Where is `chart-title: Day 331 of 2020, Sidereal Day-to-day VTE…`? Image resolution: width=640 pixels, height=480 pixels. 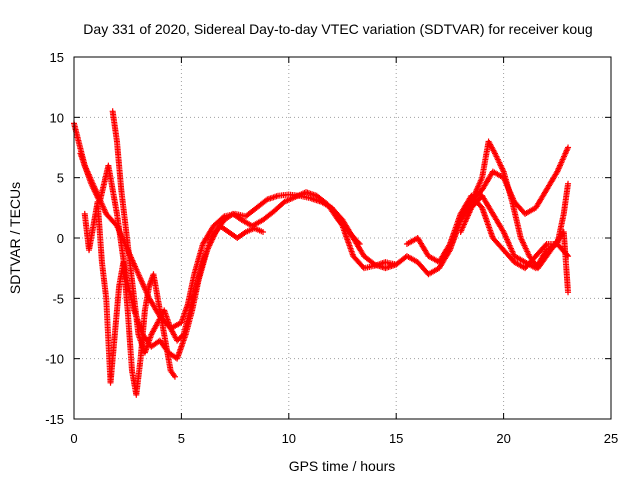 chart-title: Day 331 of 2020, Sidereal Day-to-day VTE… is located at coordinates (337, 29).